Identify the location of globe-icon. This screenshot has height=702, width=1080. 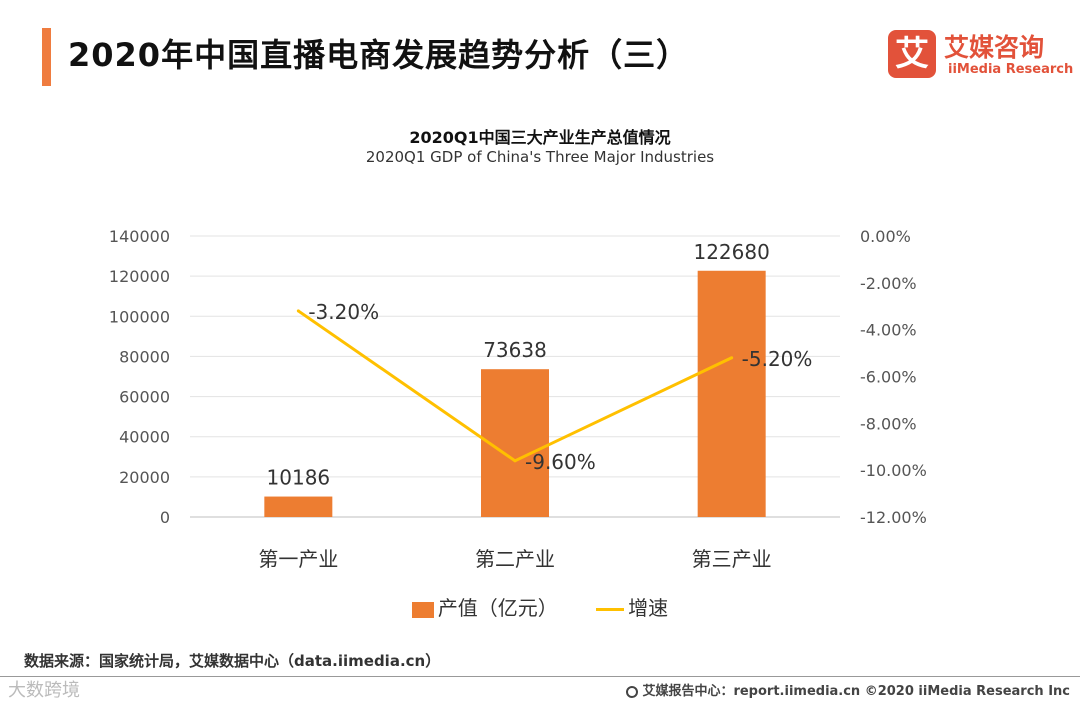
(632, 691).